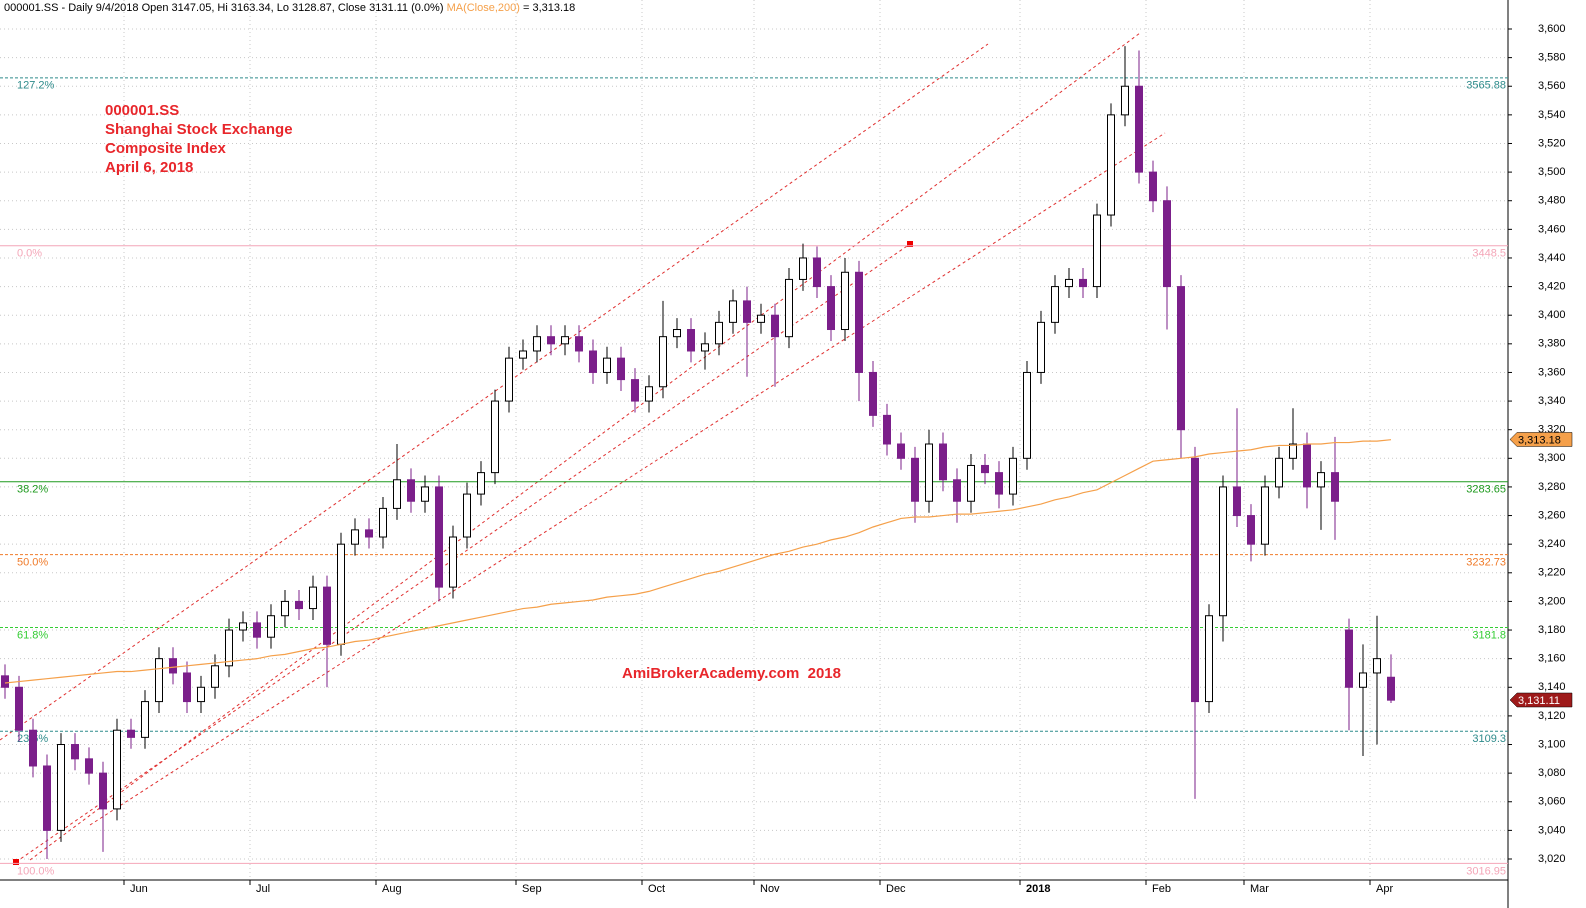  Describe the element at coordinates (36, 871) in the screenshot. I see `fib-label: 100.0%` at that location.